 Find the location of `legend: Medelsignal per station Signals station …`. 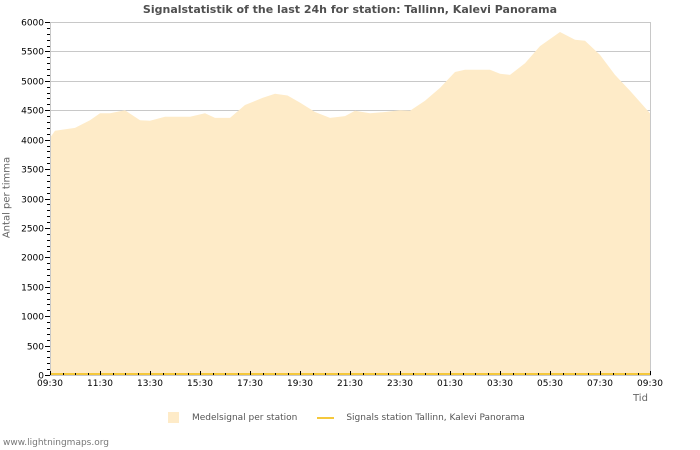

legend: Medelsignal per station Signals station … is located at coordinates (346, 417).